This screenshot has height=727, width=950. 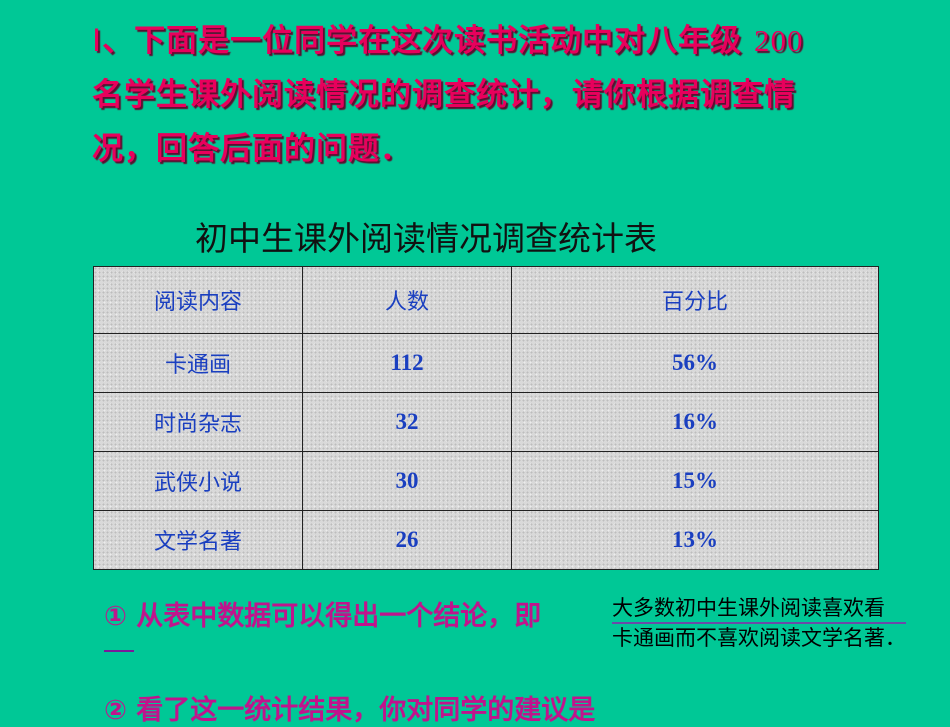 What do you see at coordinates (695, 540) in the screenshot?
I see `cell-percent: 13%` at bounding box center [695, 540].